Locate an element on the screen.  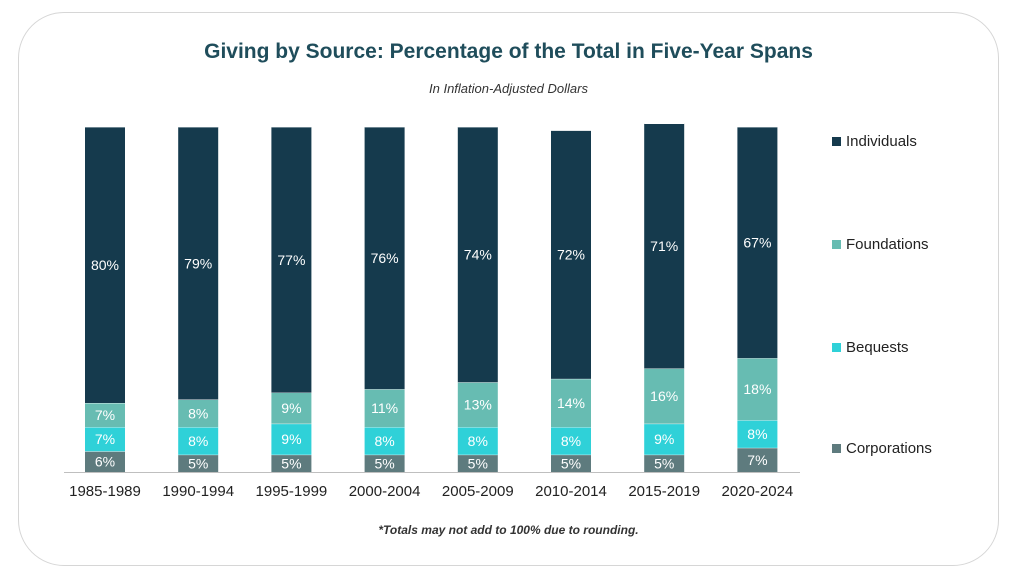
data-label-foundations-2000-2004: 11% is located at coordinates (384, 408).